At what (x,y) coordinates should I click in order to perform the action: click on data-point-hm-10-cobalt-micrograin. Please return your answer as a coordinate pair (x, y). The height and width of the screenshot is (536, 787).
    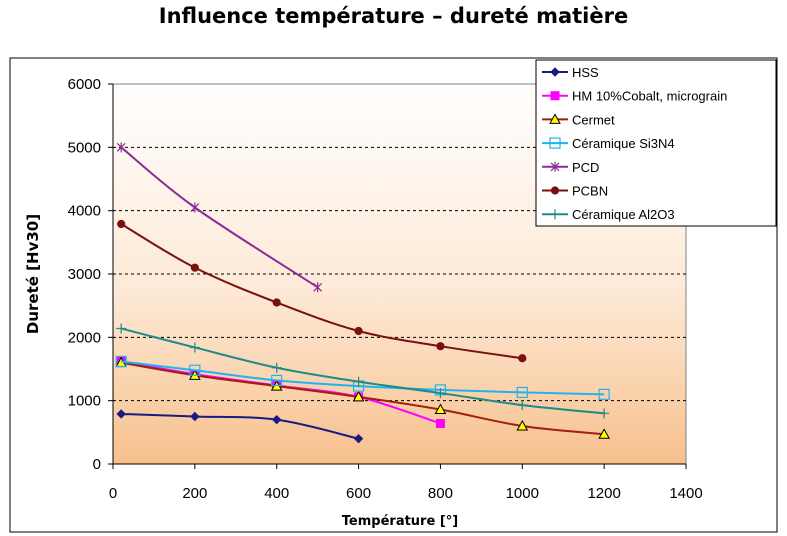
    Looking at the image, I should click on (440, 423).